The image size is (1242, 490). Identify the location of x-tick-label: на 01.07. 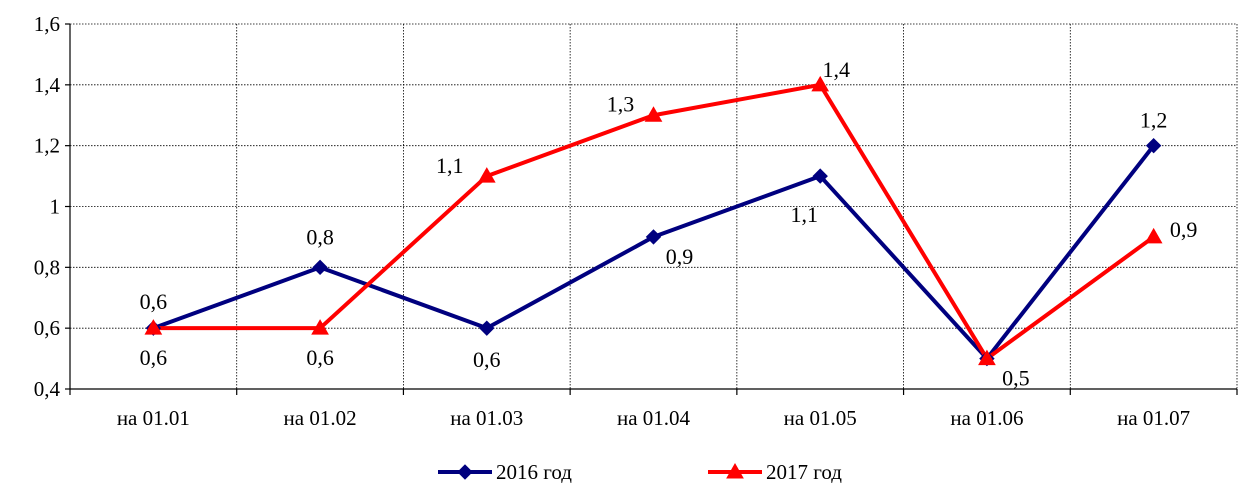
(1153, 418).